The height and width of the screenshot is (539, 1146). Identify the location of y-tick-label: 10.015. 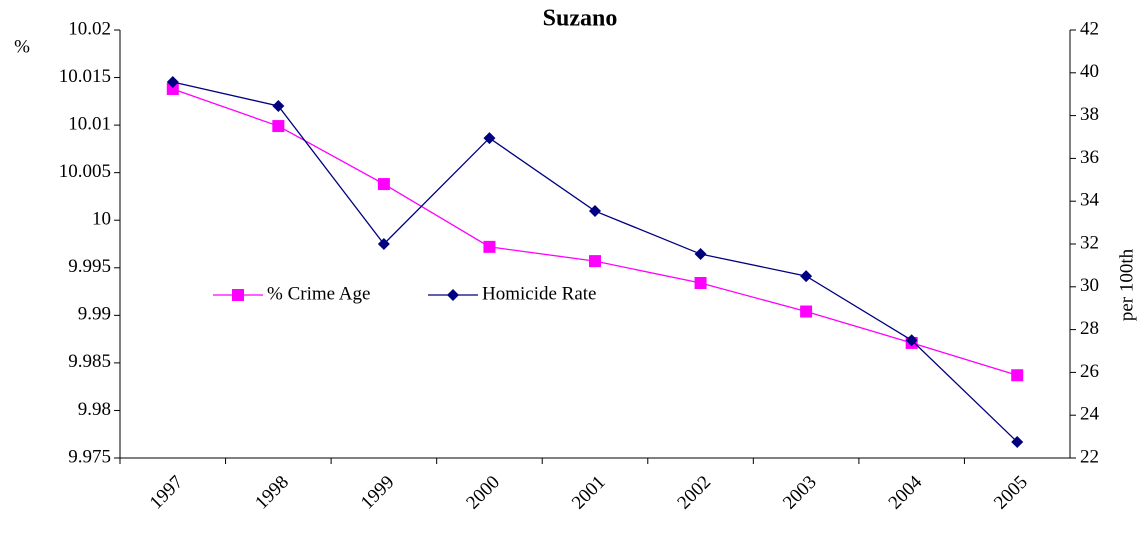
(85, 76).